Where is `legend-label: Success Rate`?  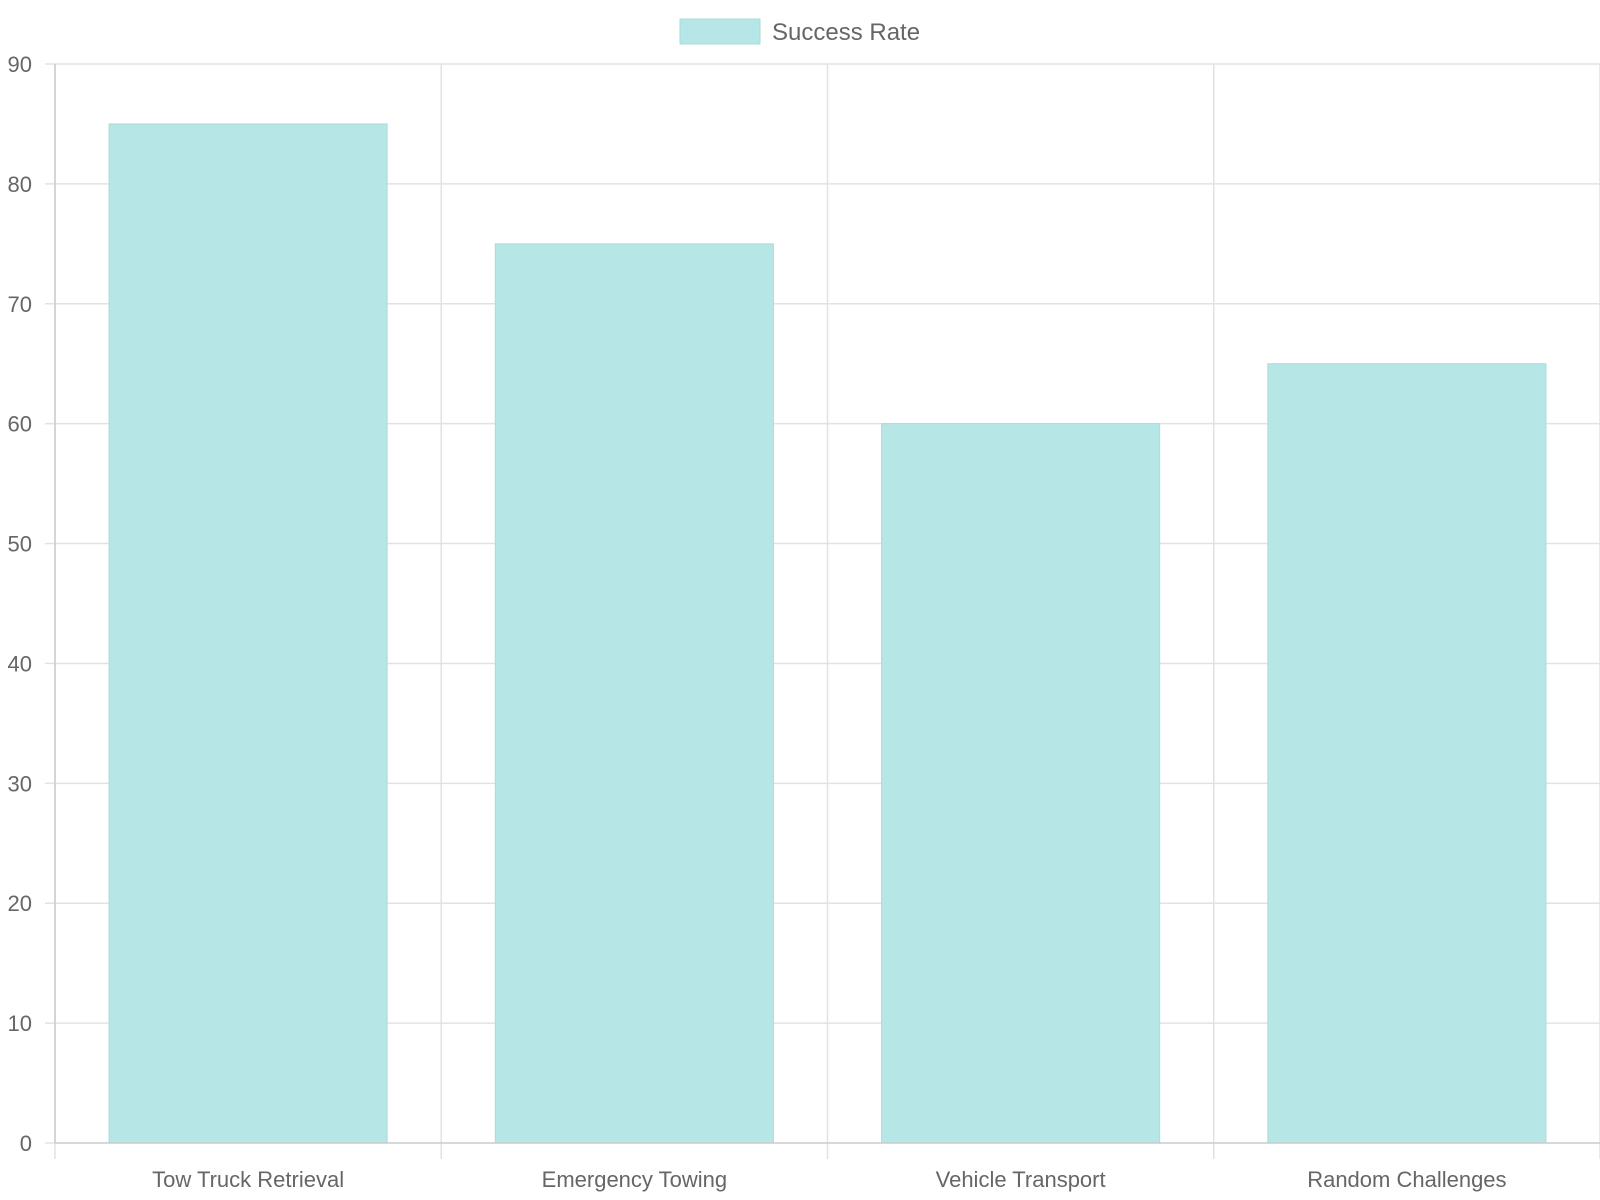
legend-label: Success Rate is located at coordinates (846, 32).